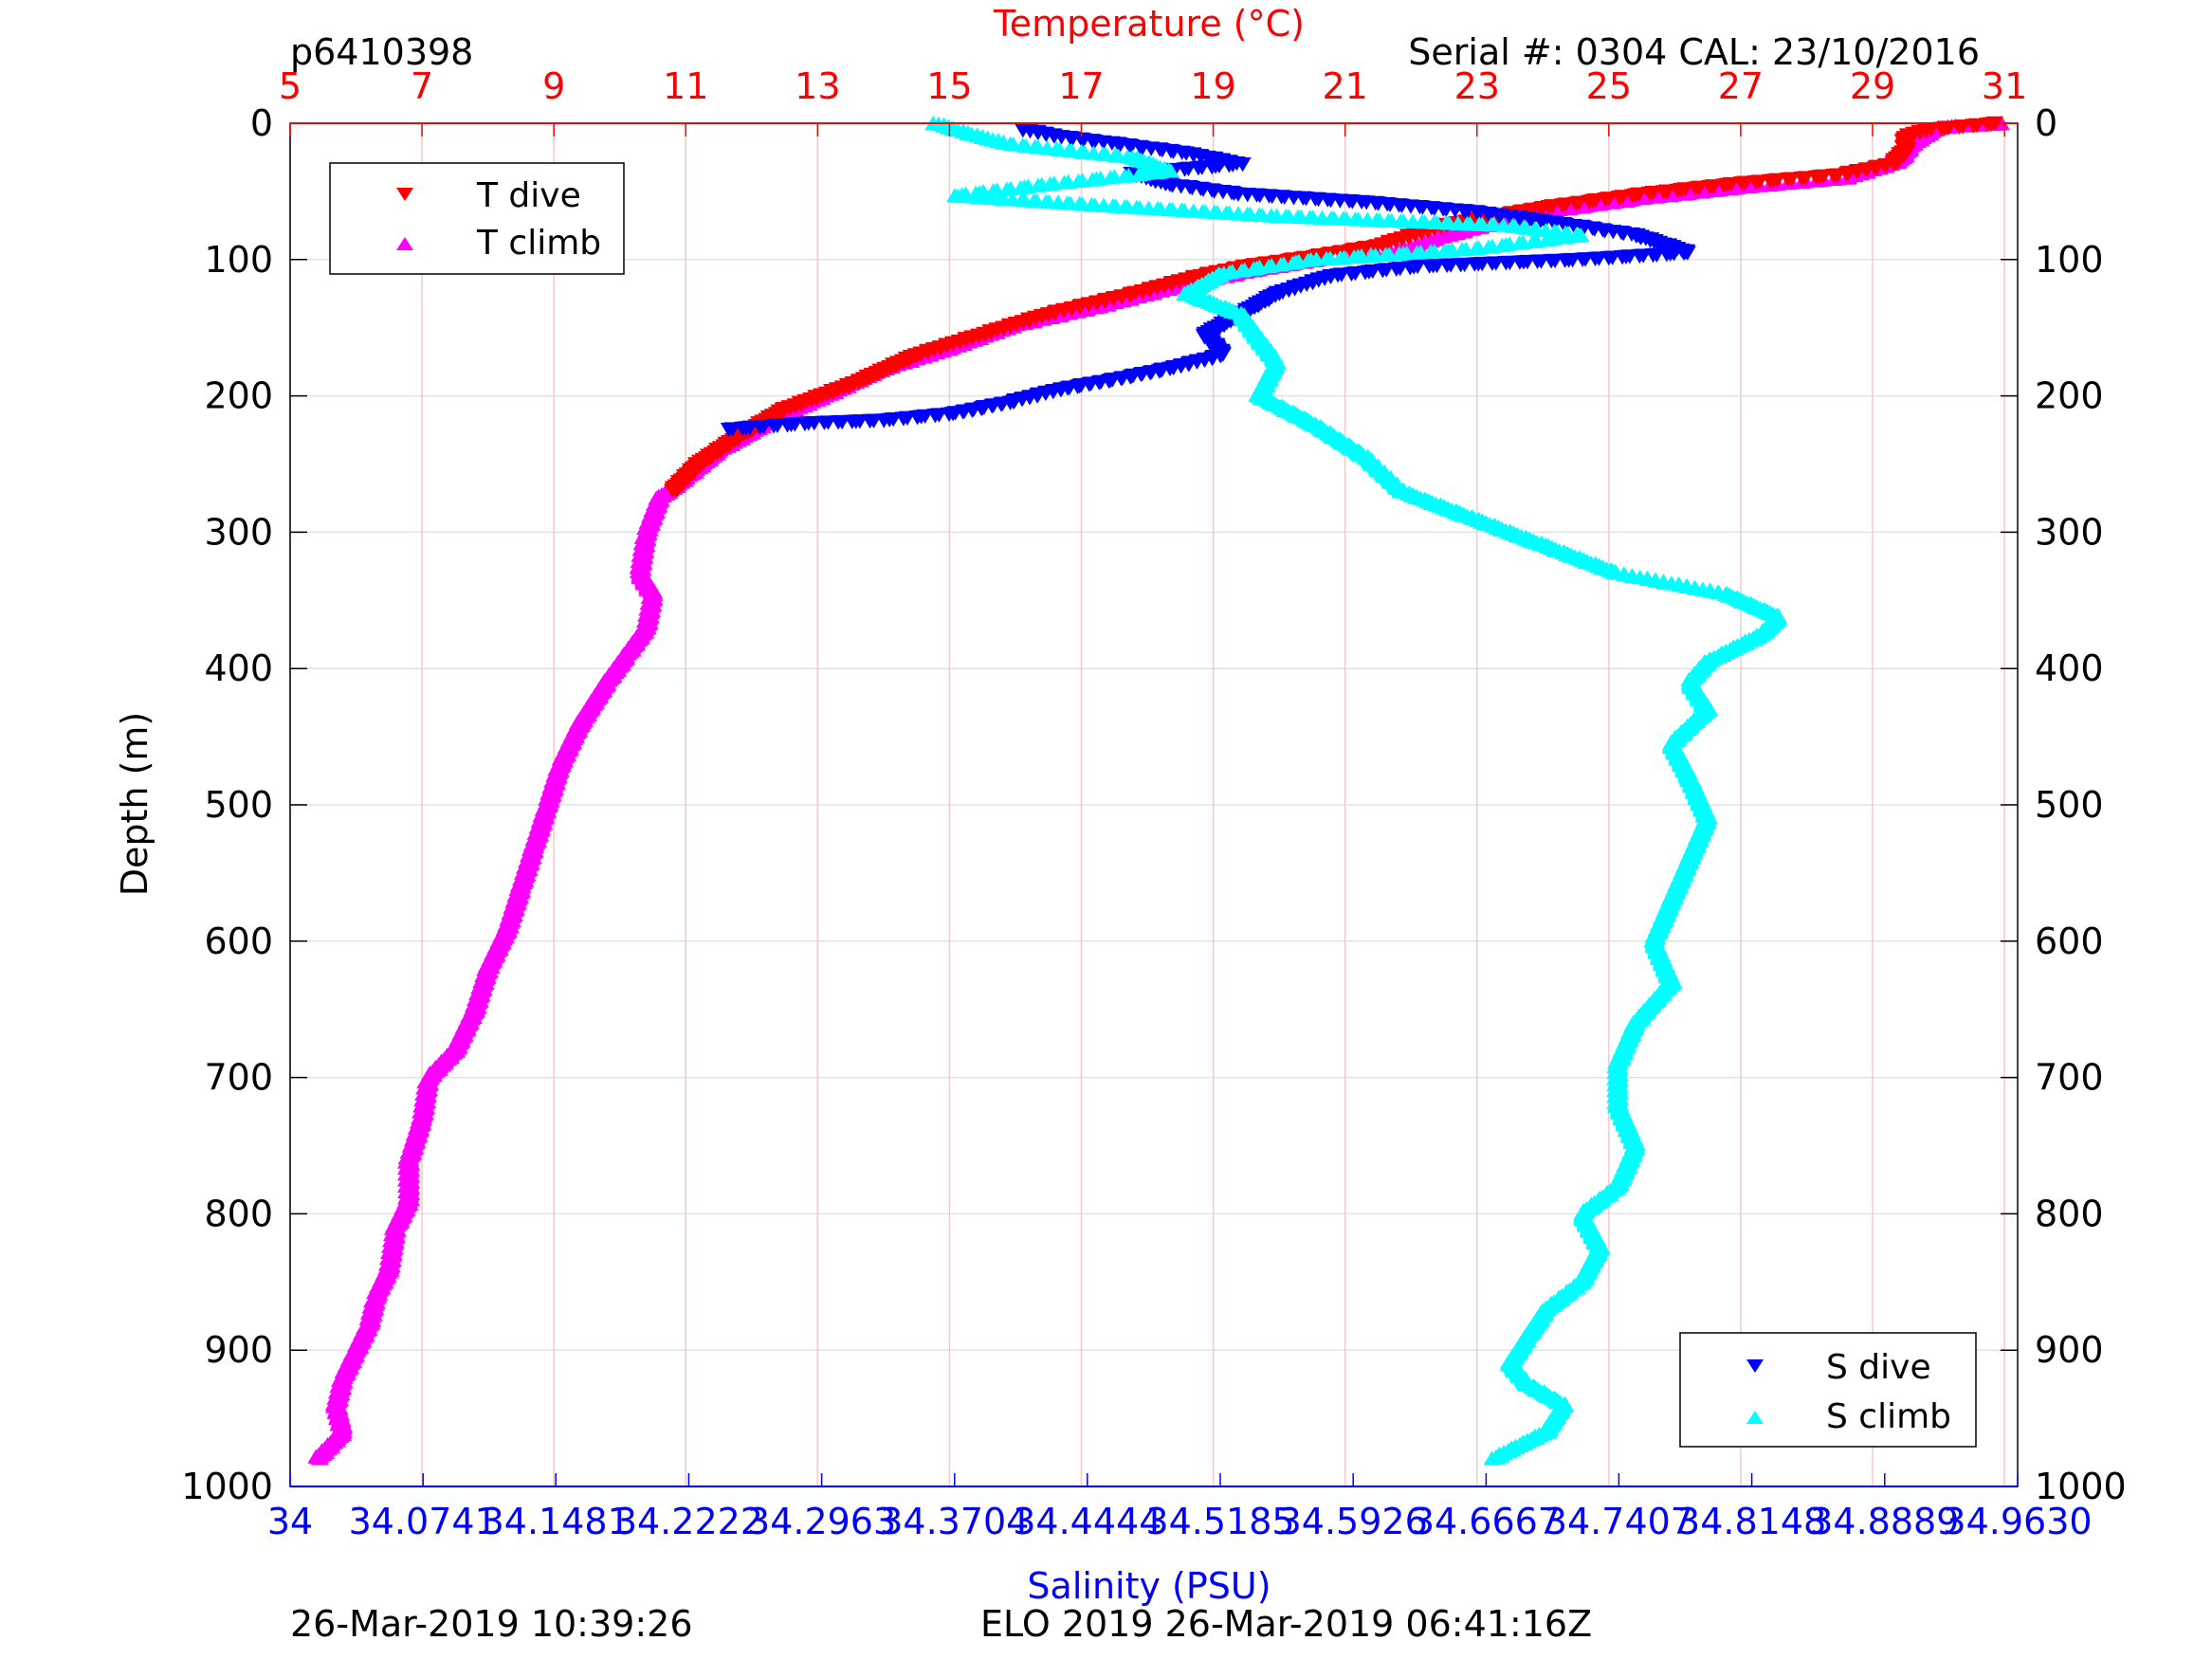 The image size is (2212, 1659). I want to click on depth-tick-label-left: 500, so click(238, 805).